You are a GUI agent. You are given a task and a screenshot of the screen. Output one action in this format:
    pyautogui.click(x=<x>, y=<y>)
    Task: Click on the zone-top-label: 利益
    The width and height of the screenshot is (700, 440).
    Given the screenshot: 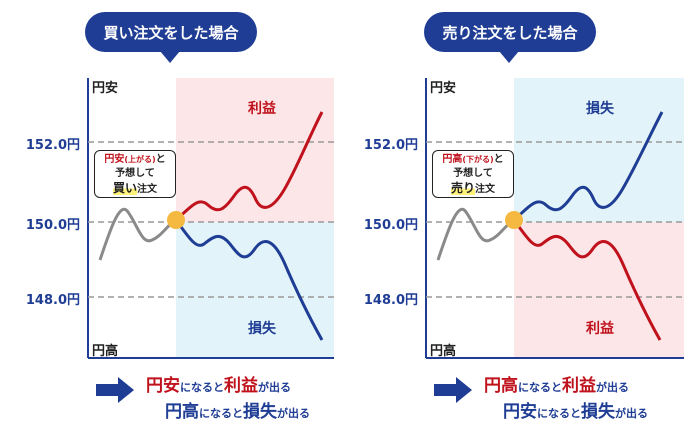 What is the action you would take?
    pyautogui.click(x=262, y=109)
    